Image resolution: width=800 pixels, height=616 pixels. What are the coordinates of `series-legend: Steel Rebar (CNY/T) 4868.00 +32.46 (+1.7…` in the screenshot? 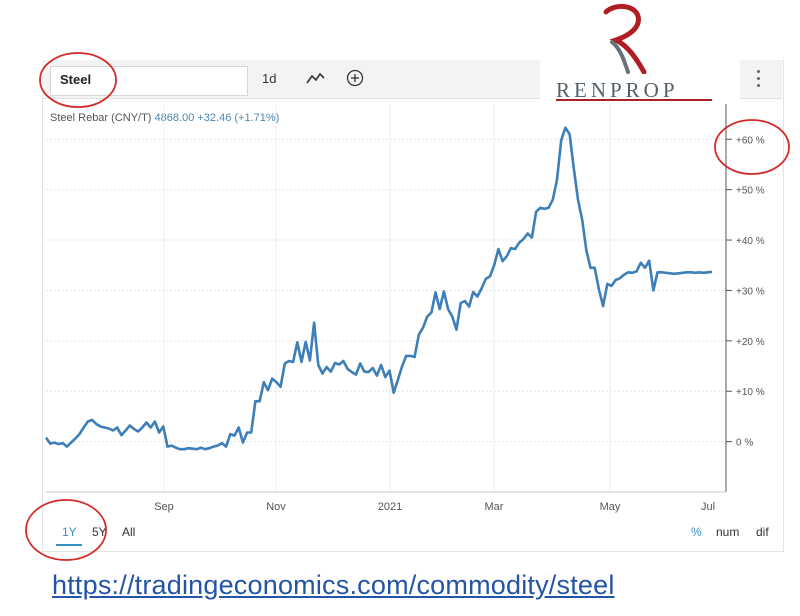 It's located at (164, 118).